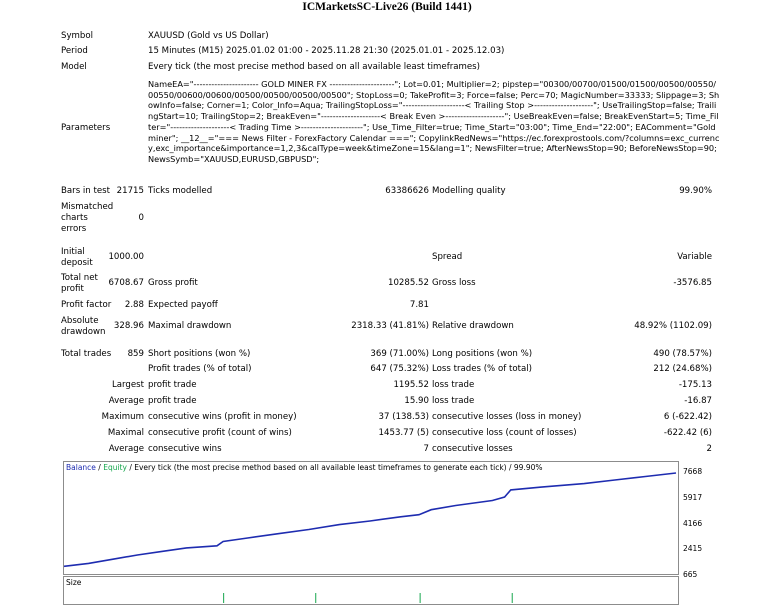  What do you see at coordinates (74, 218) in the screenshot?
I see `mismatch-label-2: charts` at bounding box center [74, 218].